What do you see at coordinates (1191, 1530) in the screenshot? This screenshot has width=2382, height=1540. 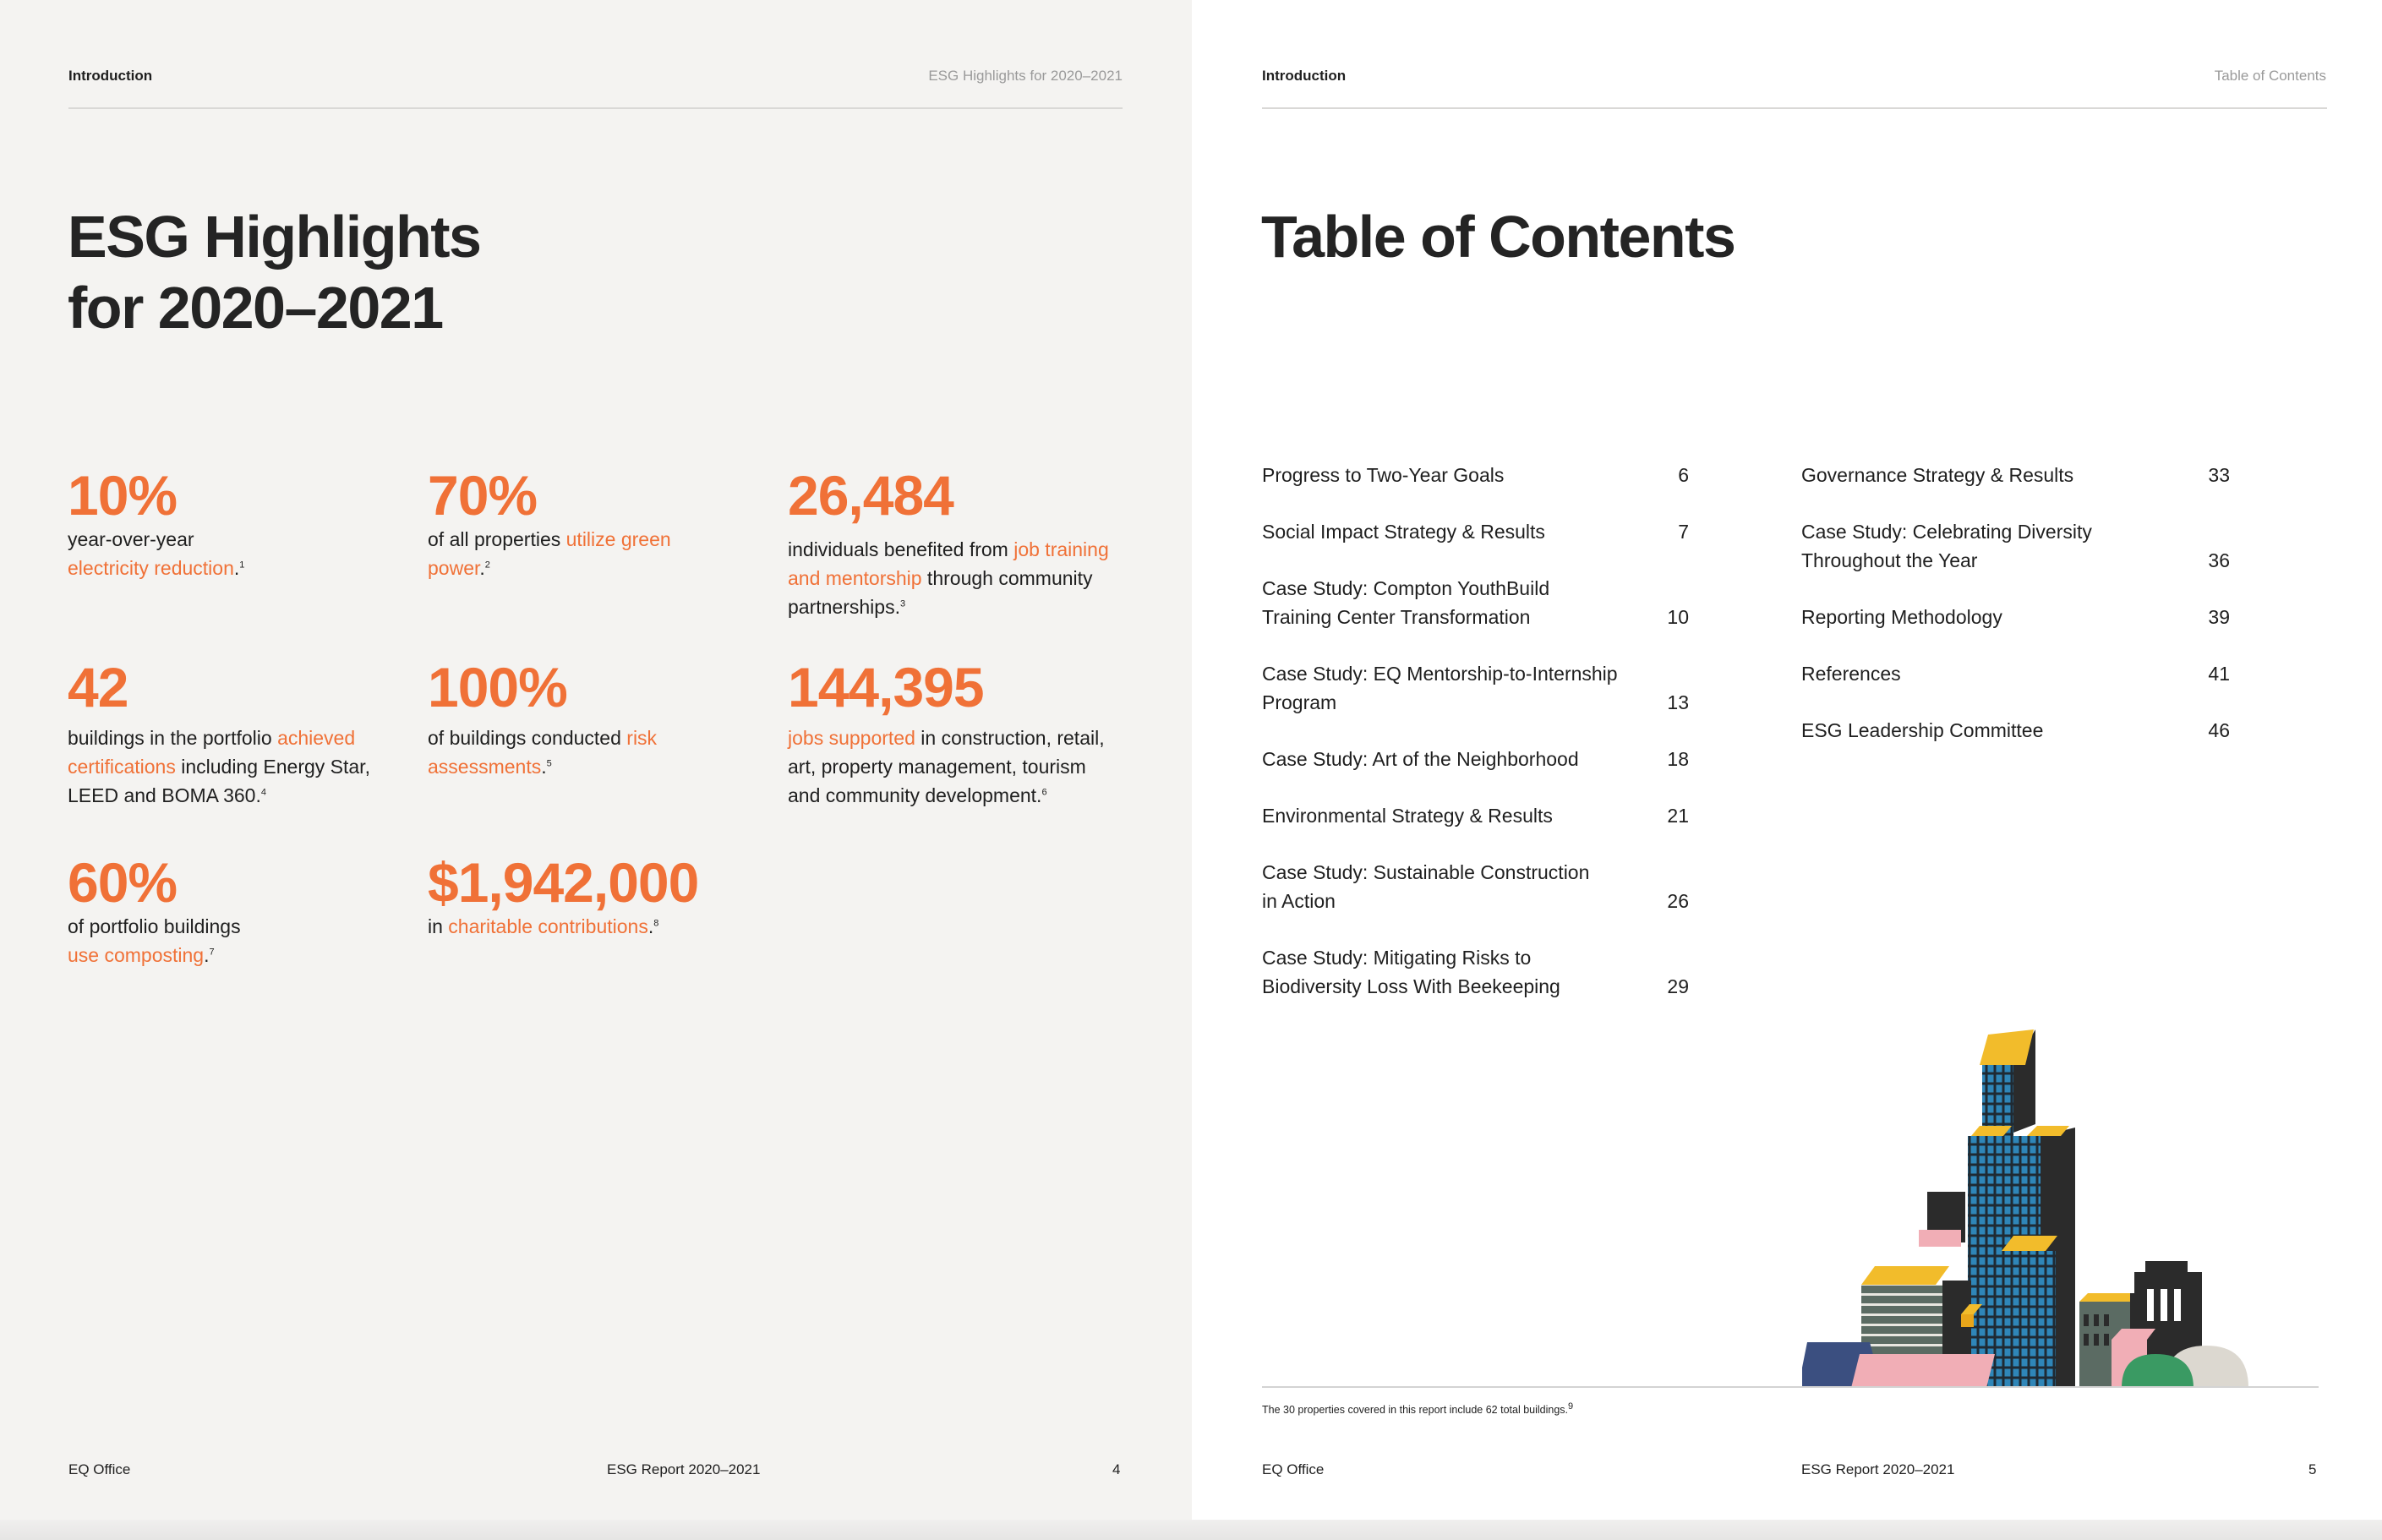 I see `spread-bottom-shadow` at bounding box center [1191, 1530].